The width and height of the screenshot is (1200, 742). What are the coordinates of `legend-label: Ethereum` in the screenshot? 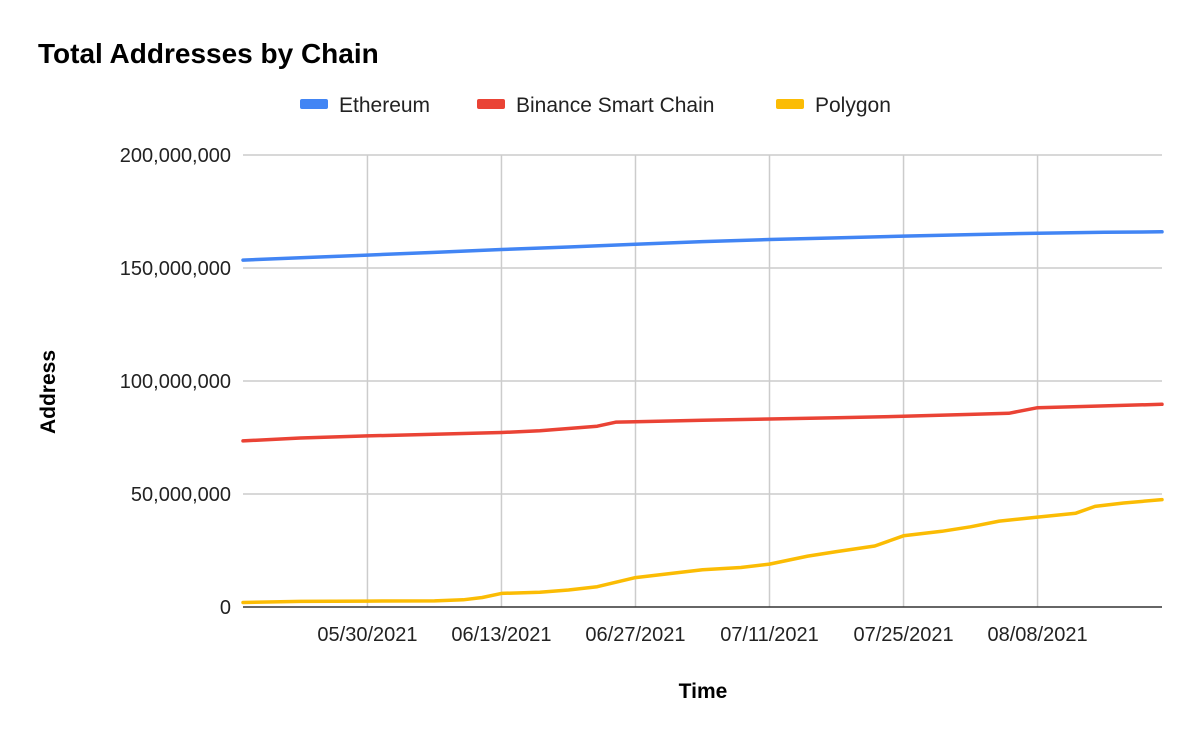 It's located at (384, 105).